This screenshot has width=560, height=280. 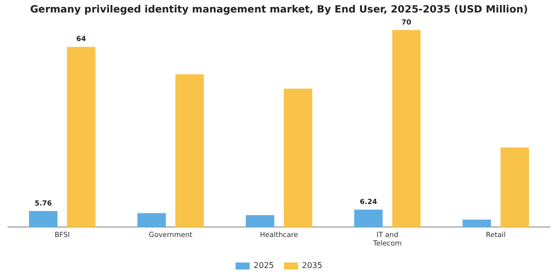 I want to click on legend-label: 2025, so click(x=264, y=265).